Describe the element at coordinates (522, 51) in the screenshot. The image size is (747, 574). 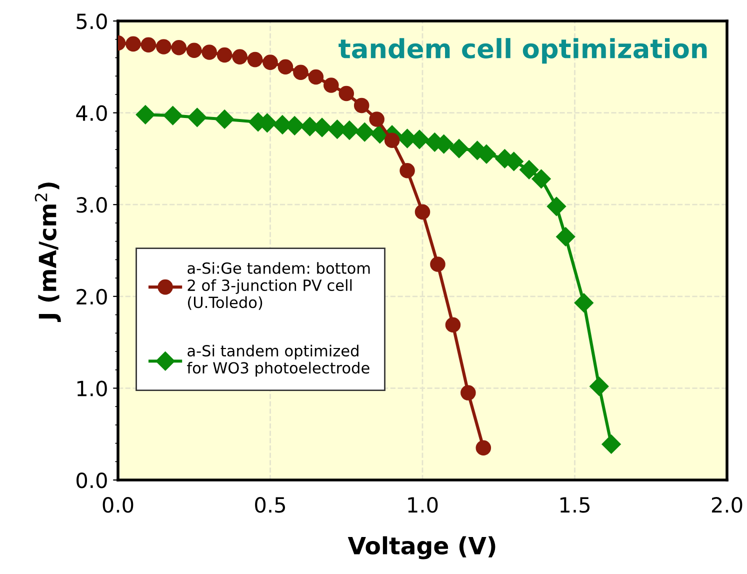
I see `text: tandem cell optimization` at that location.